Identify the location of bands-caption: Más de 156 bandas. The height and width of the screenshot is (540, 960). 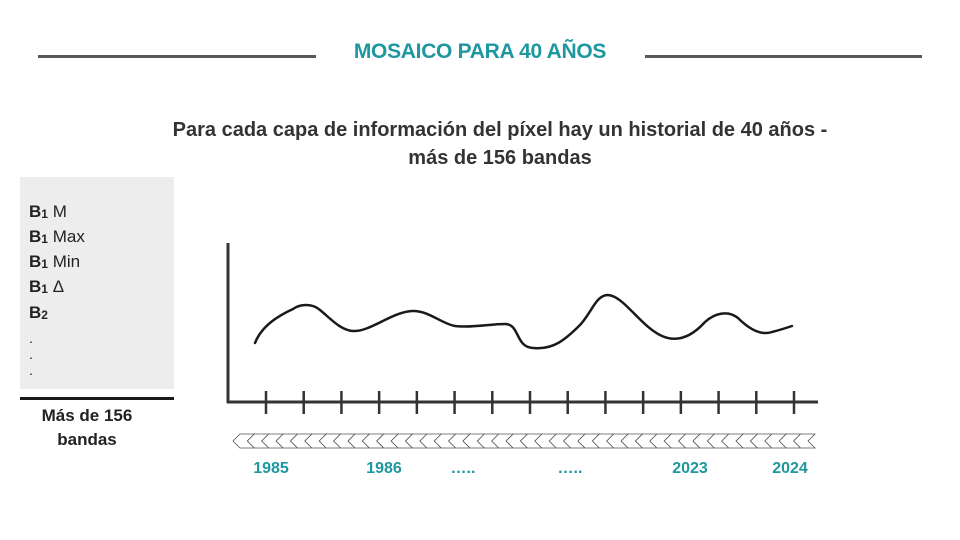
(87, 428).